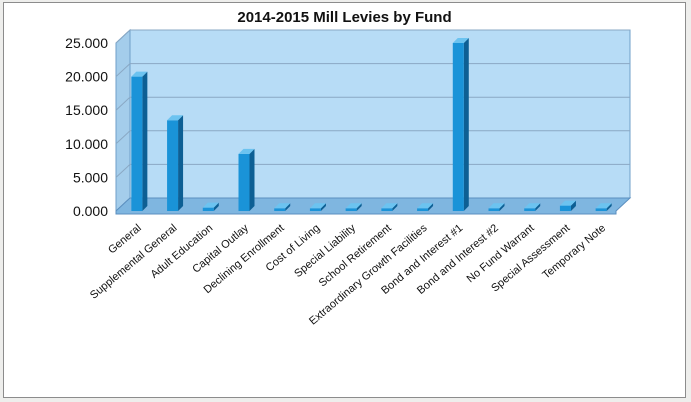 The image size is (691, 402). Describe the element at coordinates (373, 206) in the screenshot. I see `floor` at that location.